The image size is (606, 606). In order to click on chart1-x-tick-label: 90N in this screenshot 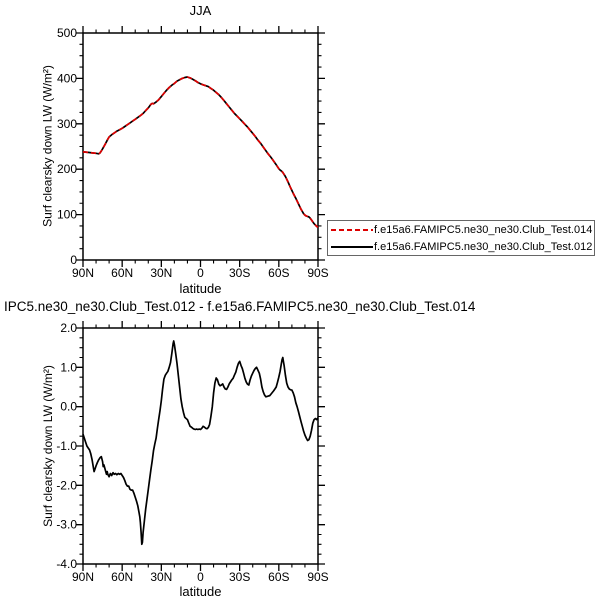, I will do `click(83, 577)`.